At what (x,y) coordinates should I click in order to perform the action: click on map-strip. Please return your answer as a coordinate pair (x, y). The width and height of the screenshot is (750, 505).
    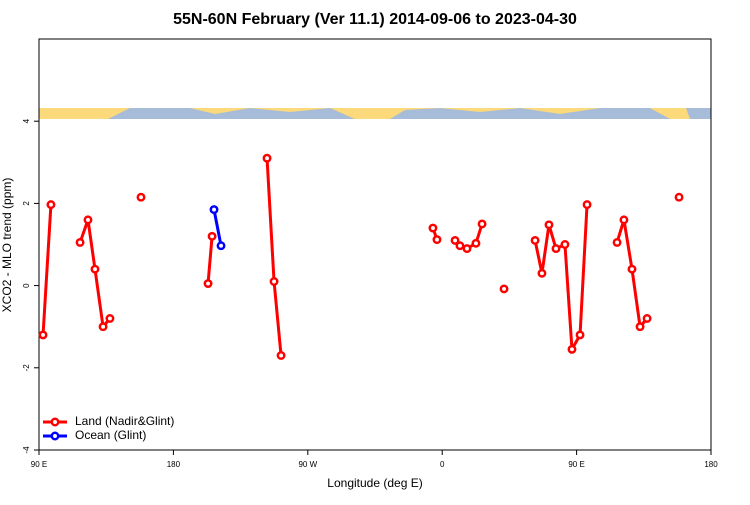
    Looking at the image, I should click on (375, 113).